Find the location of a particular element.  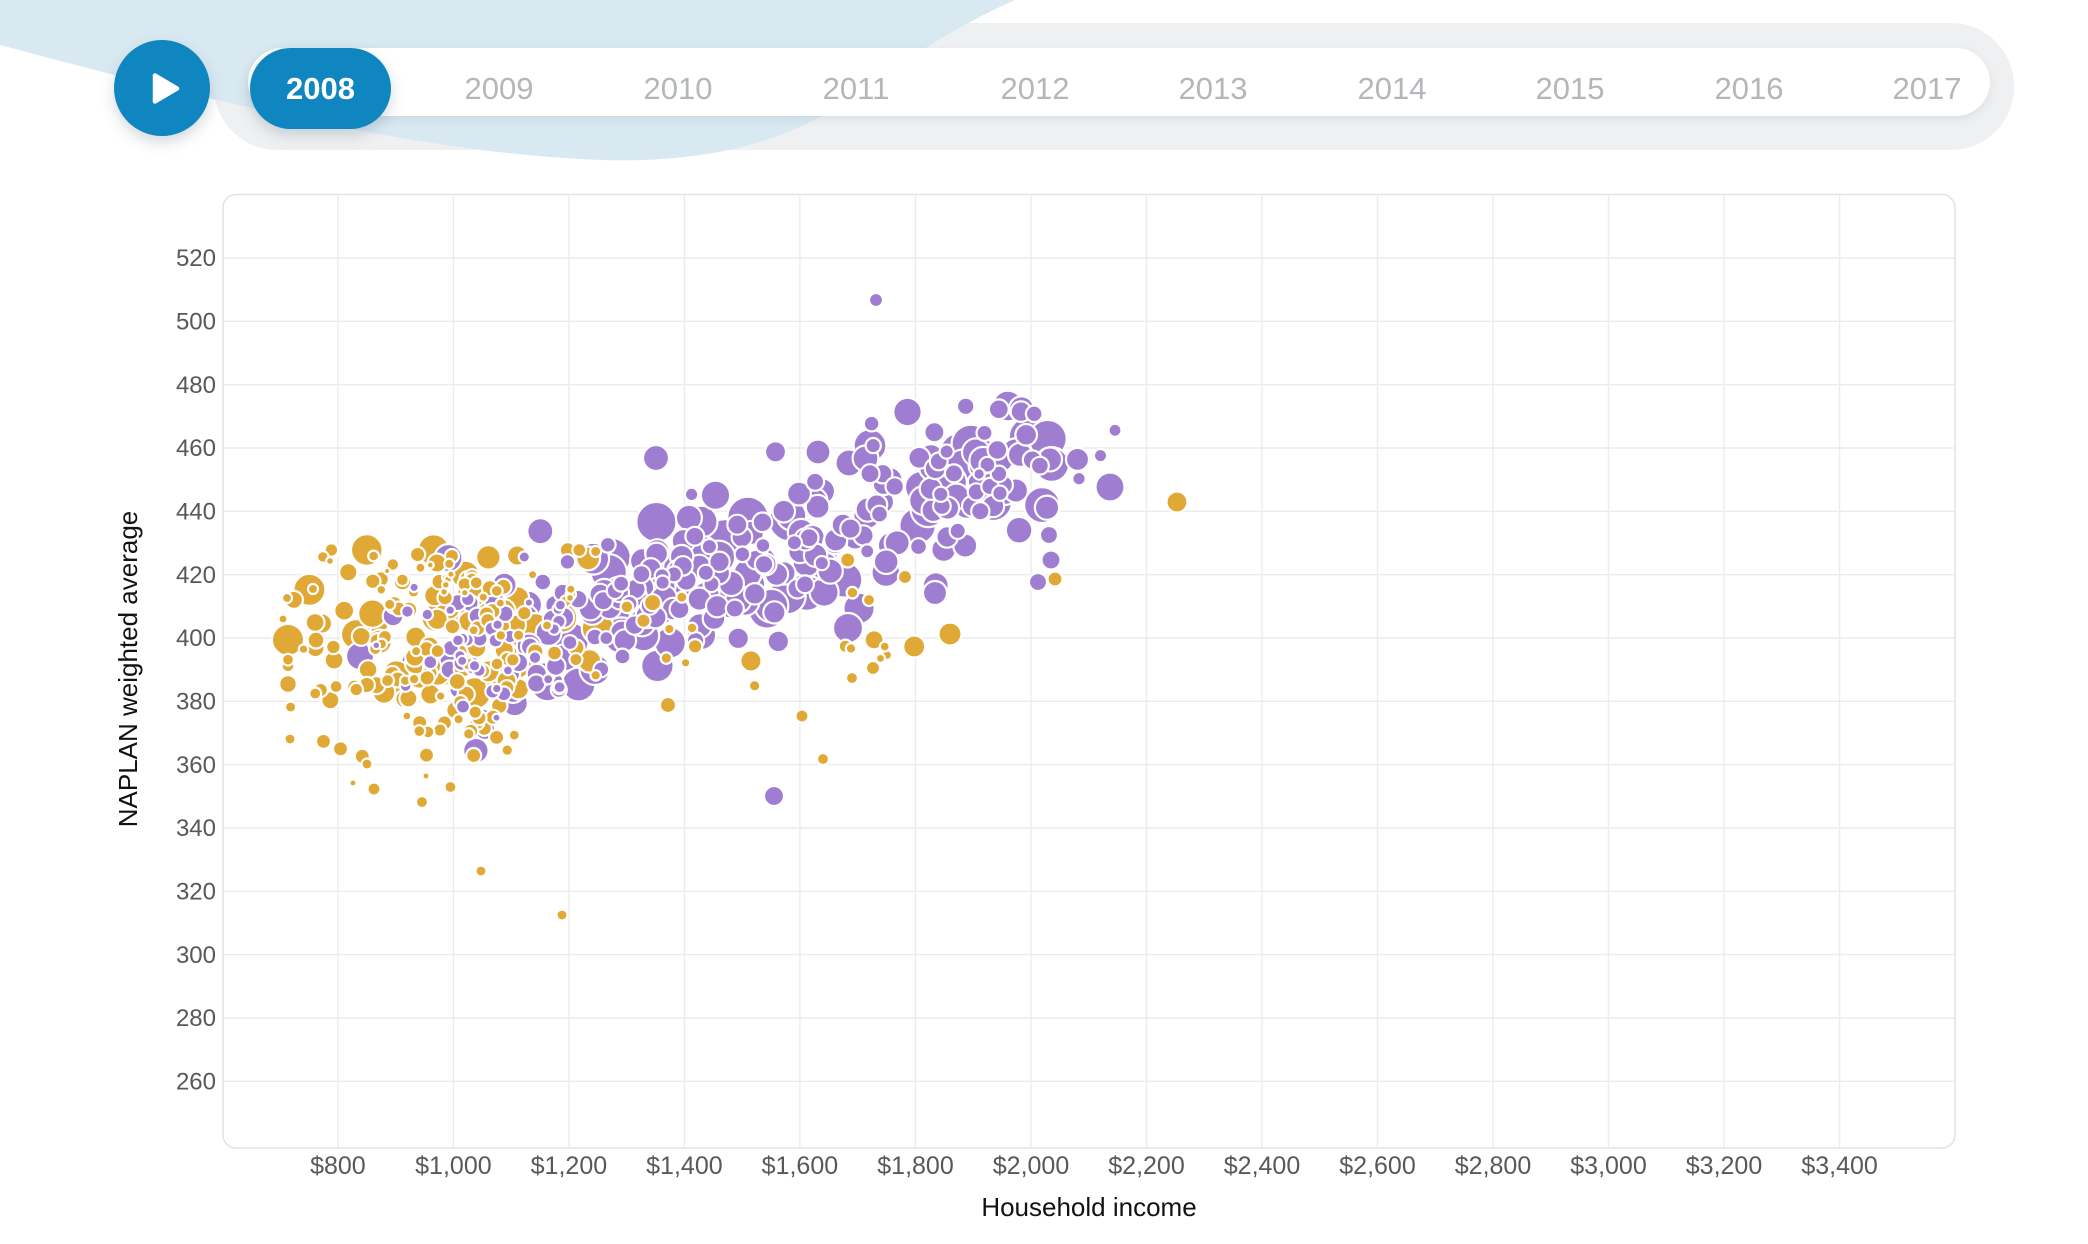

svg-text: $2,000 is located at coordinates (1031, 1166).